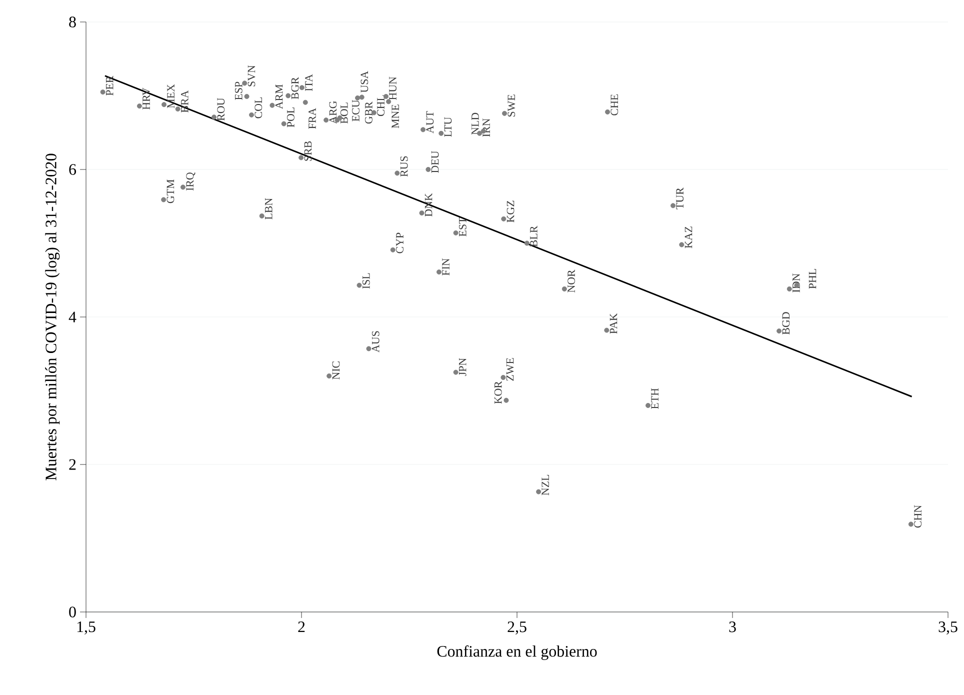  What do you see at coordinates (344, 113) in the screenshot?
I see `annotation: BOL` at bounding box center [344, 113].